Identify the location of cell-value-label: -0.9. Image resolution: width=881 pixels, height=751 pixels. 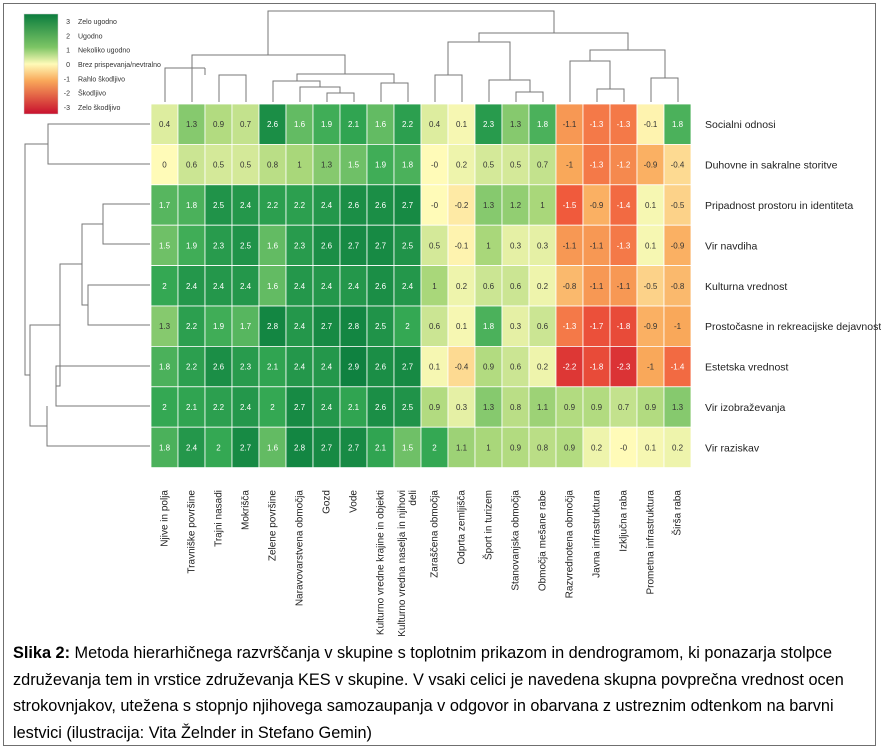
(651, 326).